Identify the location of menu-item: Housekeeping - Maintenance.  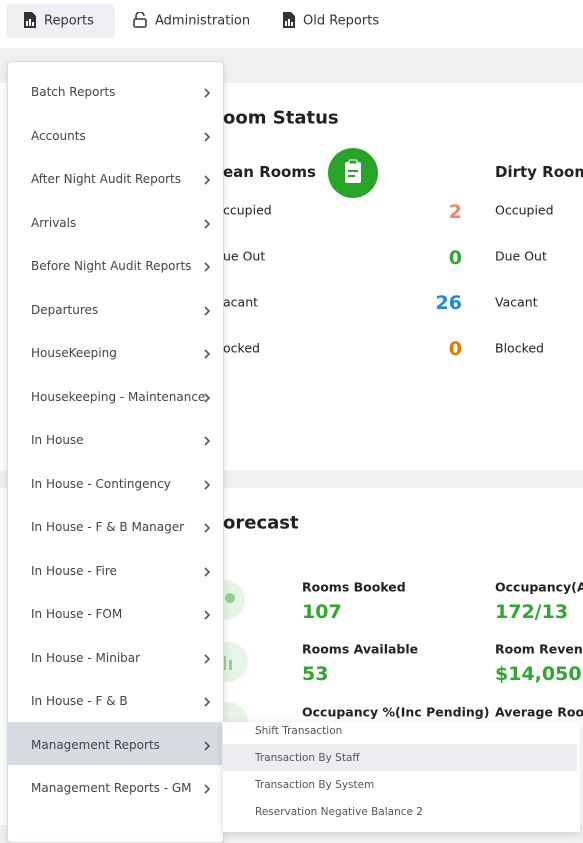
(118, 396).